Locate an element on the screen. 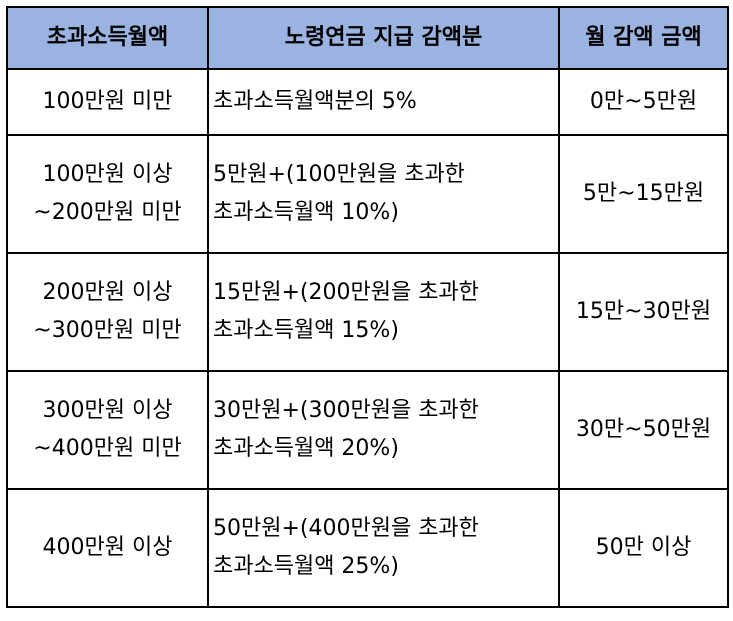 The height and width of the screenshot is (621, 733). reduction-rule-line: 5만원+(100만원을 초과한 is located at coordinates (339, 174).